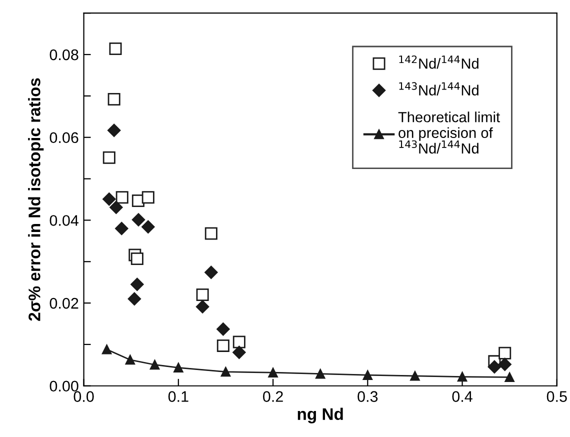  What do you see at coordinates (64, 138) in the screenshot?
I see `y-tick-label: 0.06` at bounding box center [64, 138].